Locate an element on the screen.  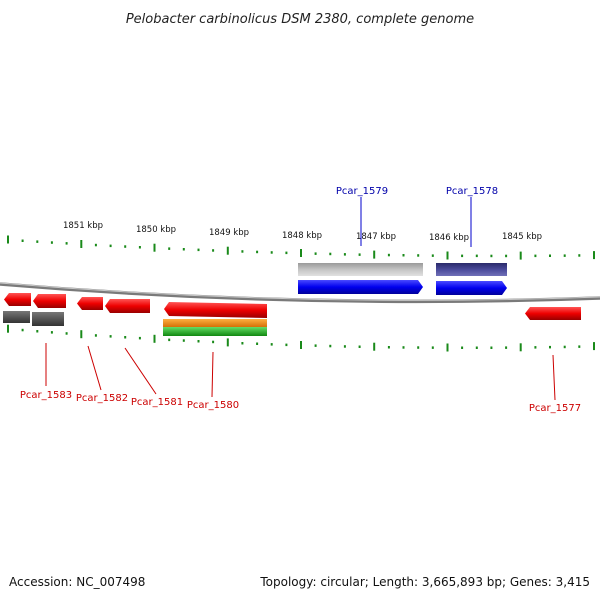
gene-label-pcar-1577: Pcar_1577 is located at coordinates (555, 408).